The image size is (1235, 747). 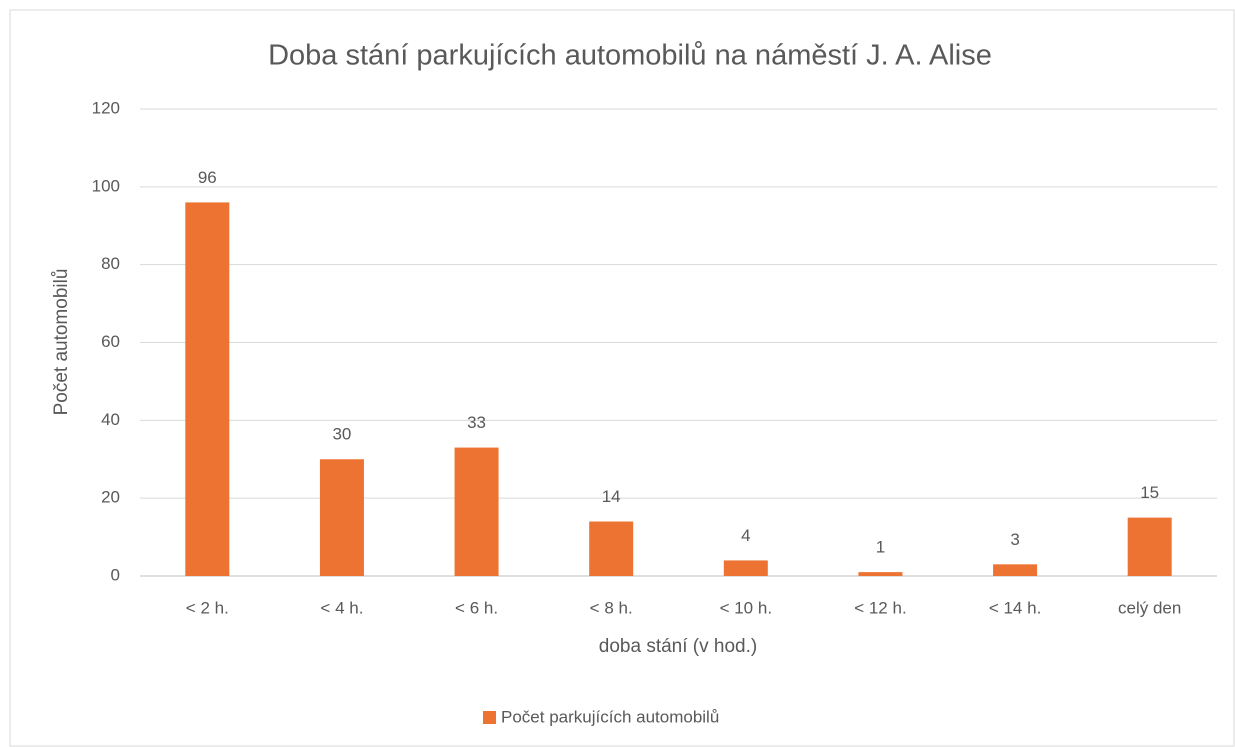 What do you see at coordinates (746, 607) in the screenshot?
I see `x-tick-label: < 10 h.` at bounding box center [746, 607].